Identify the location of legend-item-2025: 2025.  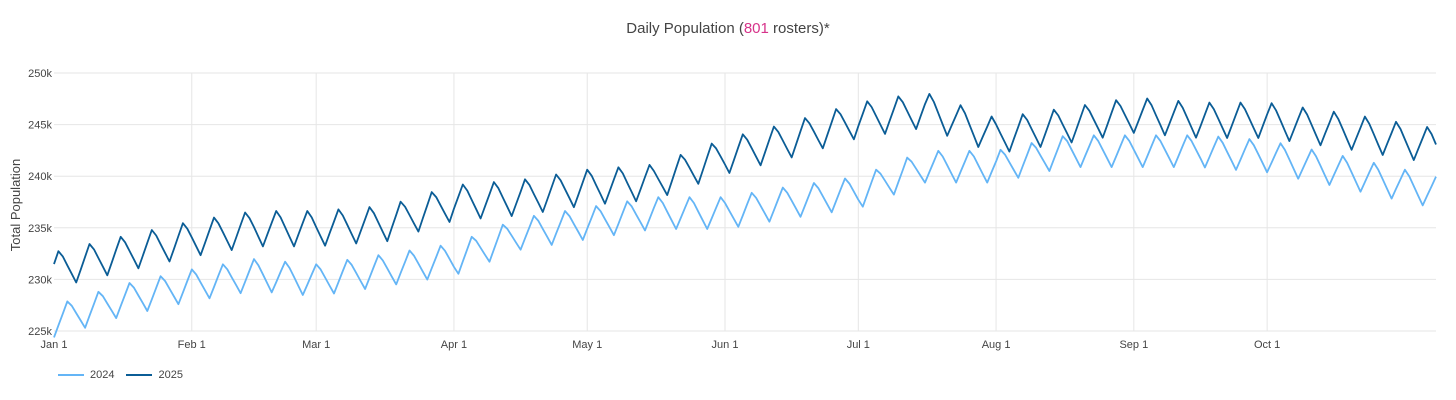
(154, 375).